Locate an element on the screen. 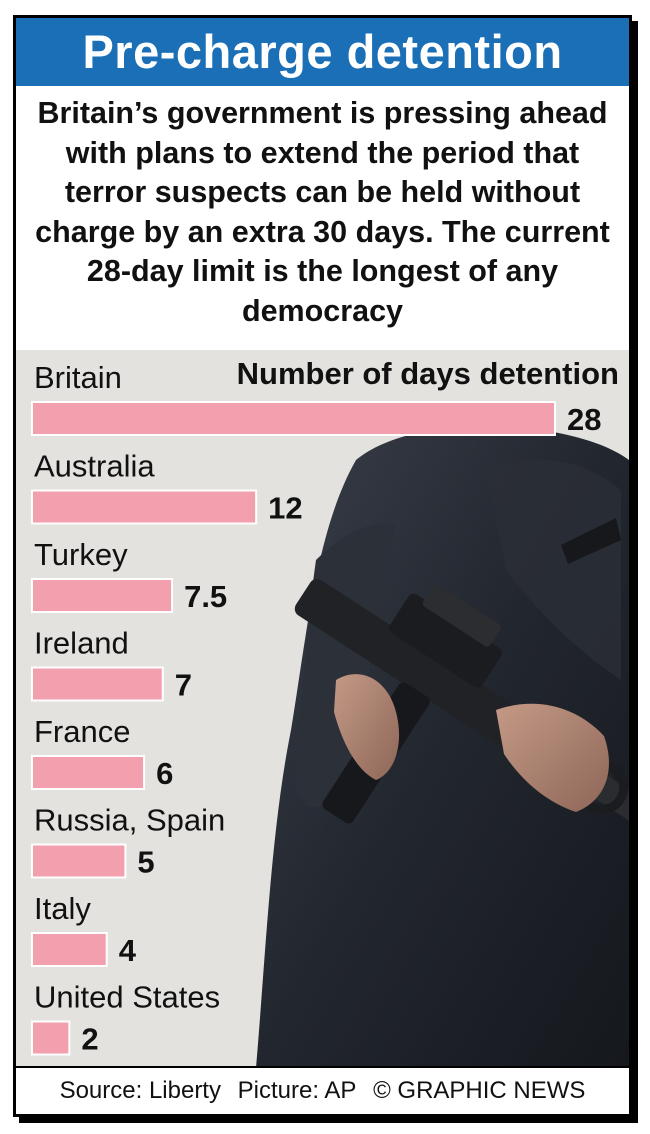 The width and height of the screenshot is (650, 1134). value-label-turkey: 7.5 is located at coordinates (205, 596).